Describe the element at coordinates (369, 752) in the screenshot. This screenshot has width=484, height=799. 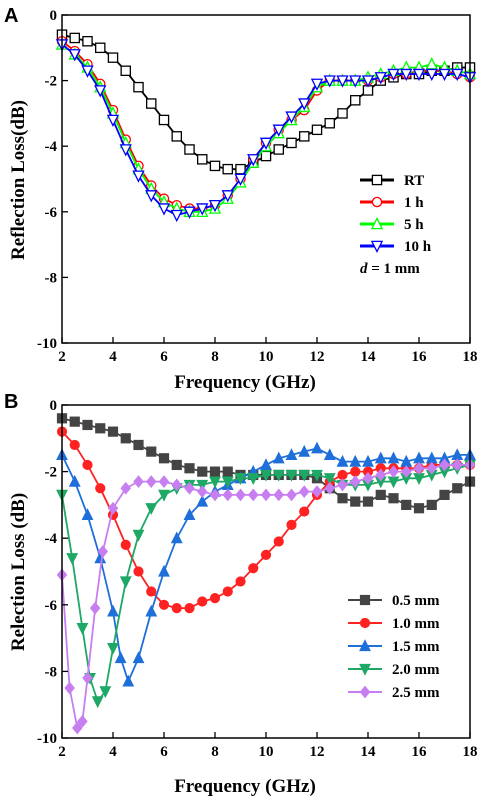
I see `x-tick-label: 14` at that location.